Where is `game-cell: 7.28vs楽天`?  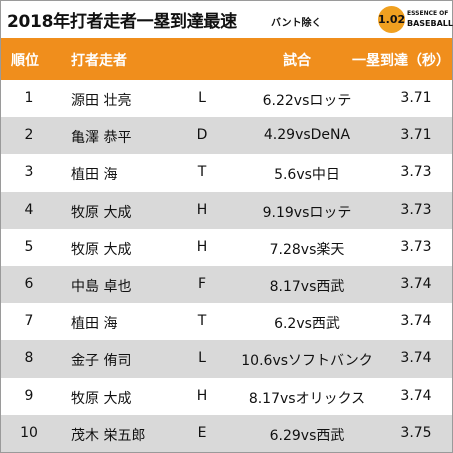 game-cell: 7.28vs楽天 is located at coordinates (307, 249).